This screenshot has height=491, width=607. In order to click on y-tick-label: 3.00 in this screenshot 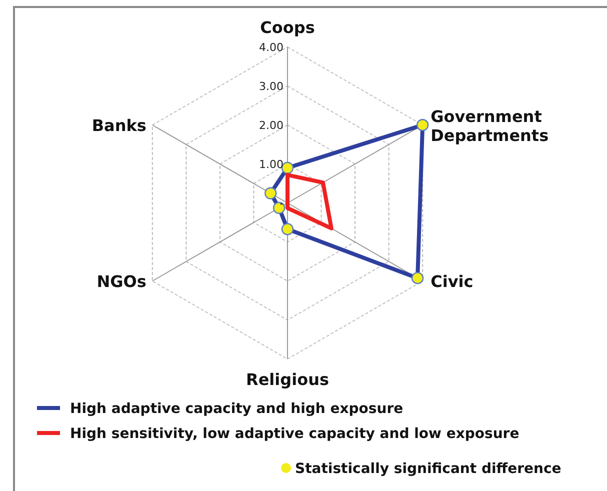, I will do `click(271, 86)`.